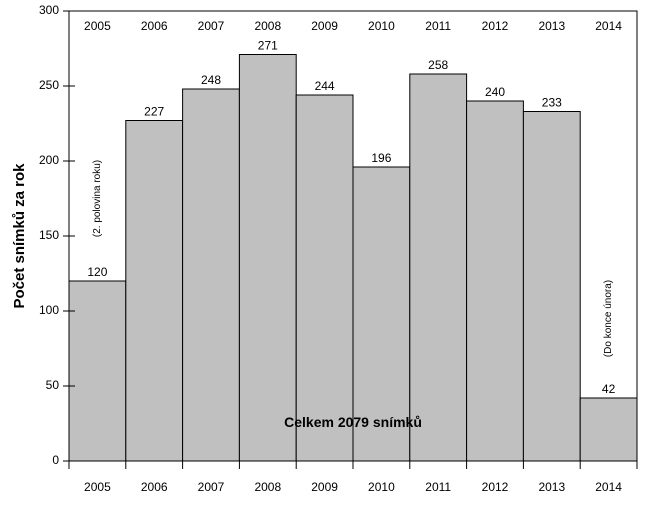 The height and width of the screenshot is (506, 650). I want to click on value-label: 271, so click(268, 46).